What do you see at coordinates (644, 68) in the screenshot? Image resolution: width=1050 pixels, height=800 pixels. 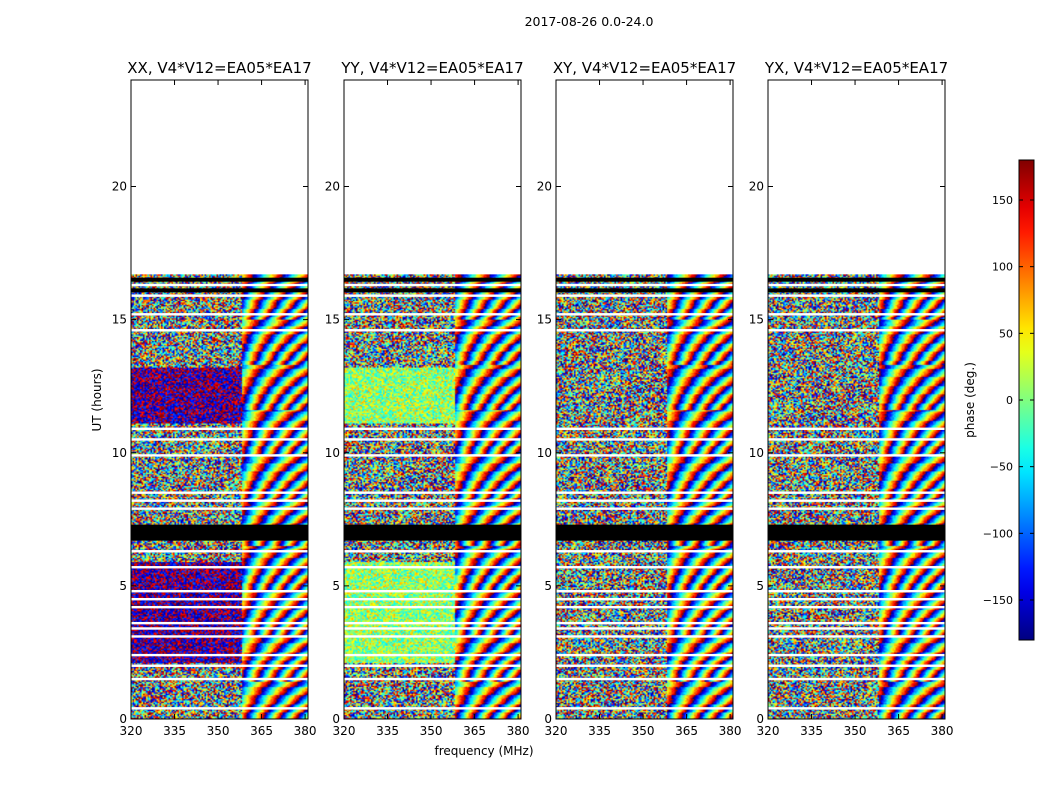 I see `panel-title: XY, V4*V12=EA05*EA17` at bounding box center [644, 68].